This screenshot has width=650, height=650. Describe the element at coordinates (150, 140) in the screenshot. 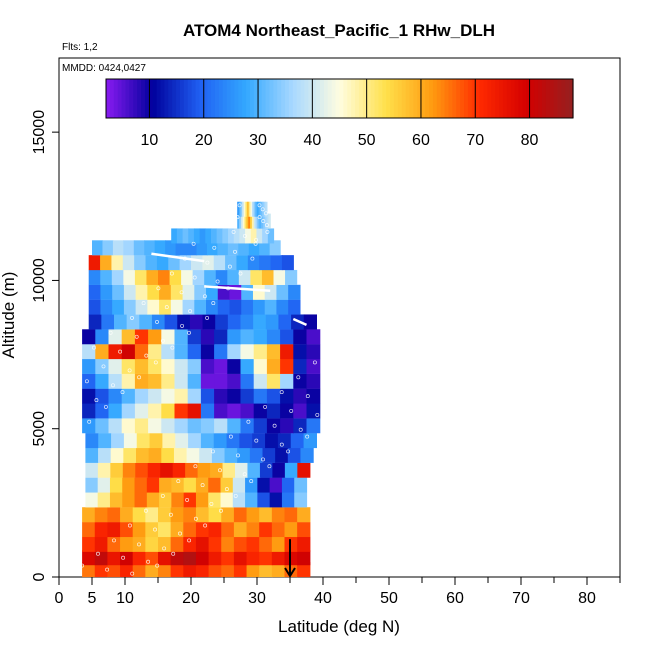

I see `colorbar-tick-label: 10` at that location.